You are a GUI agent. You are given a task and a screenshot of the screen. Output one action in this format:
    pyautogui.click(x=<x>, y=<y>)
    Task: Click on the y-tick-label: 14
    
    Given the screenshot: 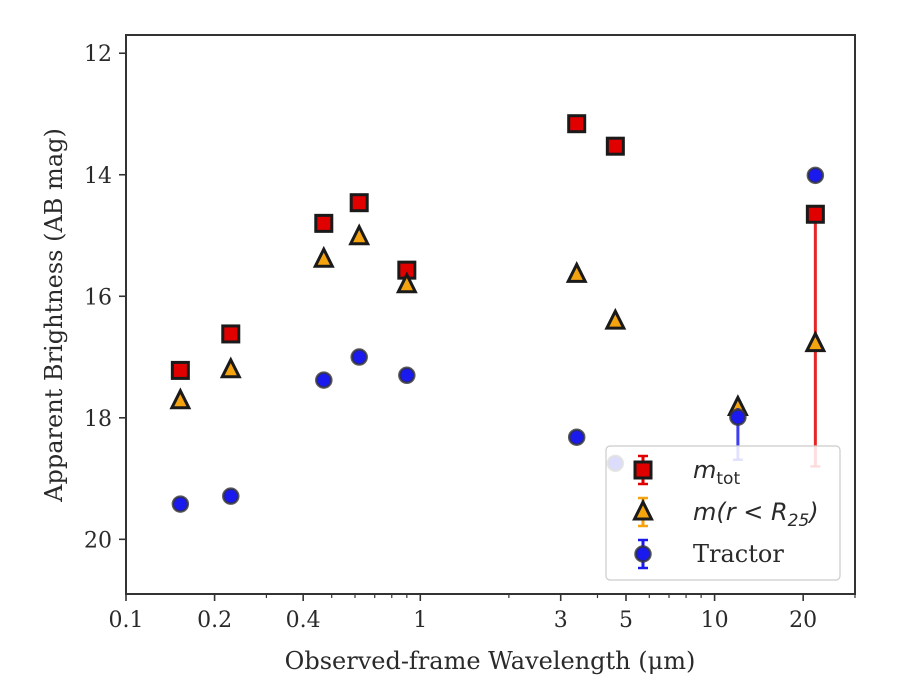 What is the action you would take?
    pyautogui.click(x=98, y=176)
    